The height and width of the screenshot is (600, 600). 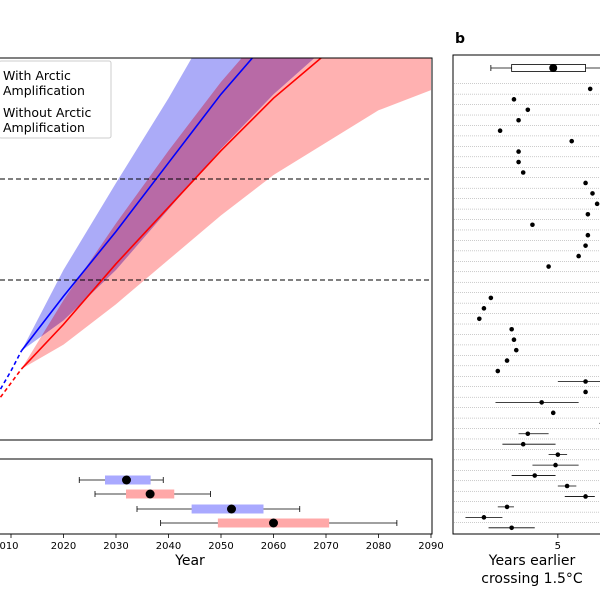 What do you see at coordinates (273, 546) in the screenshot?
I see `x-tick-label: 2060` at bounding box center [273, 546].